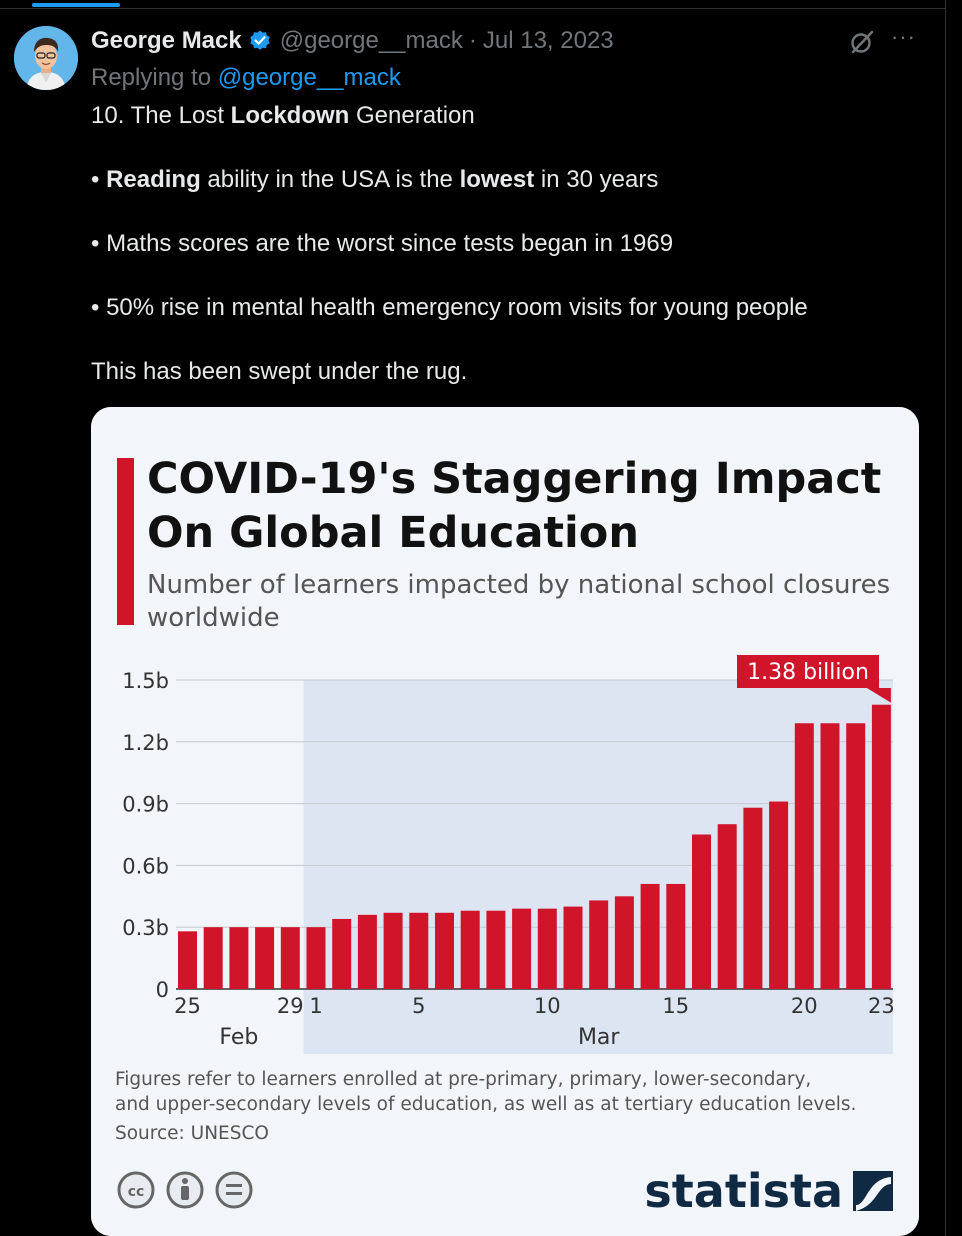 Image resolution: width=962 pixels, height=1236 pixels. Describe the element at coordinates (234, 1190) in the screenshot. I see `nd-icon` at that location.